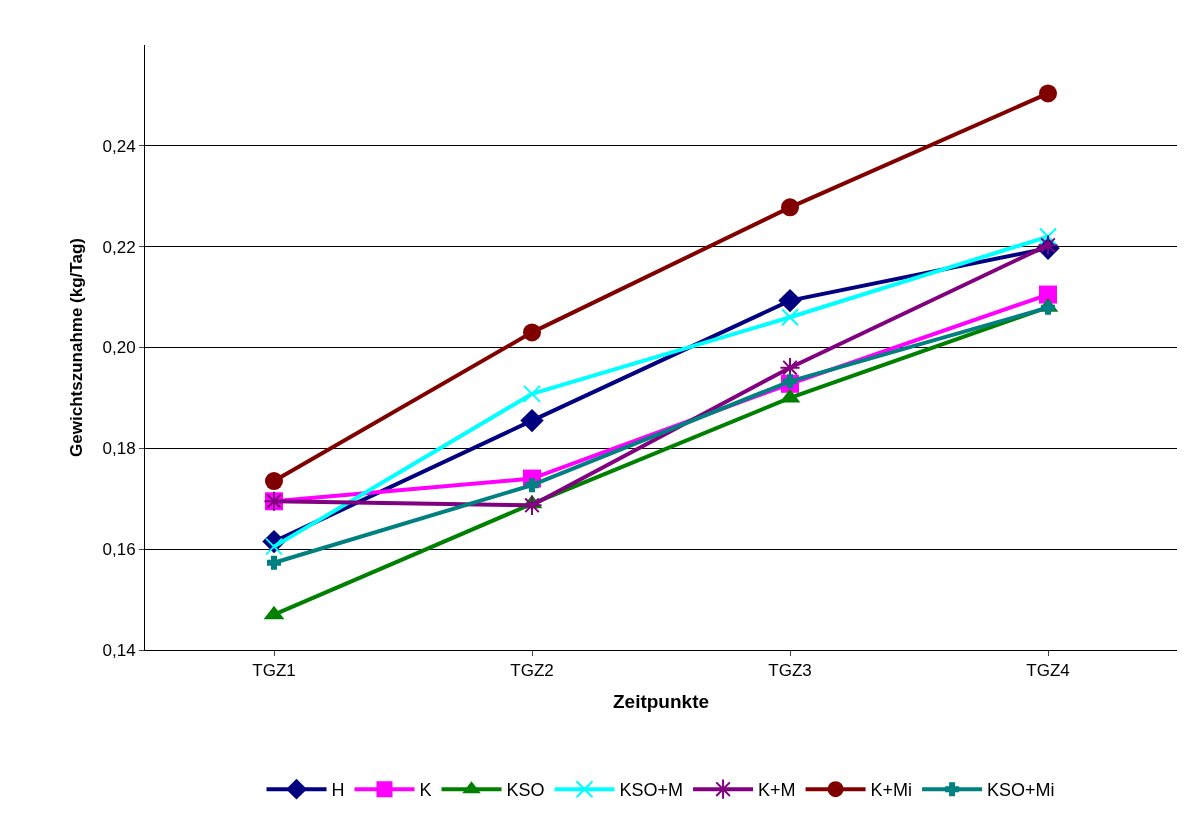 This screenshot has height=825, width=1192. I want to click on legend-label: K, so click(425, 790).